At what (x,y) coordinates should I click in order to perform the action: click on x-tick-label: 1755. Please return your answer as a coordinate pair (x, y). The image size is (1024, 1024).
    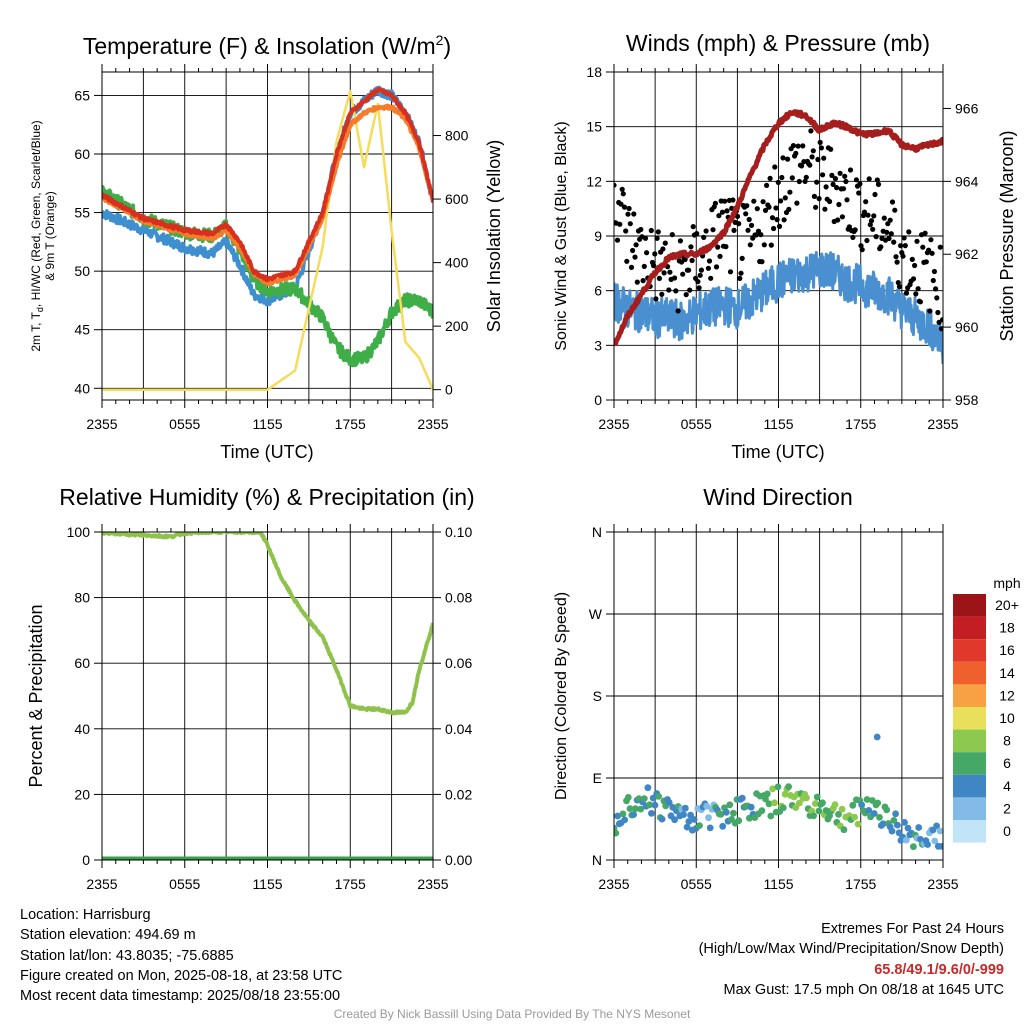
    Looking at the image, I should click on (860, 884).